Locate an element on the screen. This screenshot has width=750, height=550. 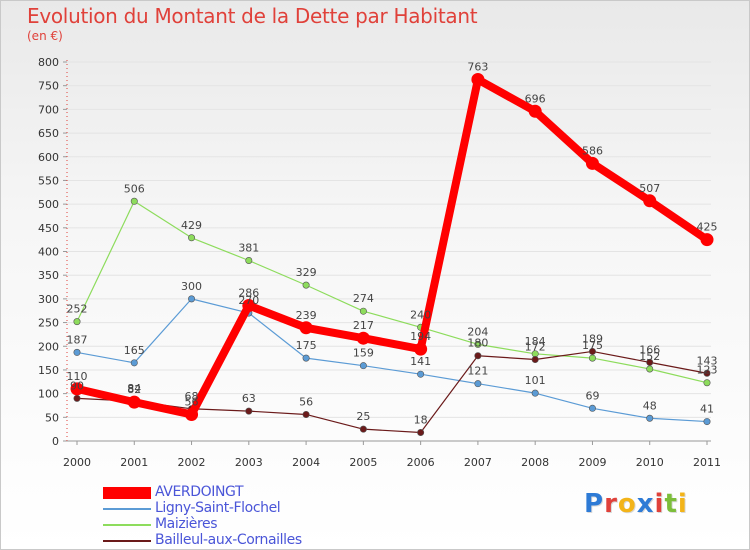
x-tick-label: 2011 is located at coordinates (707, 462).